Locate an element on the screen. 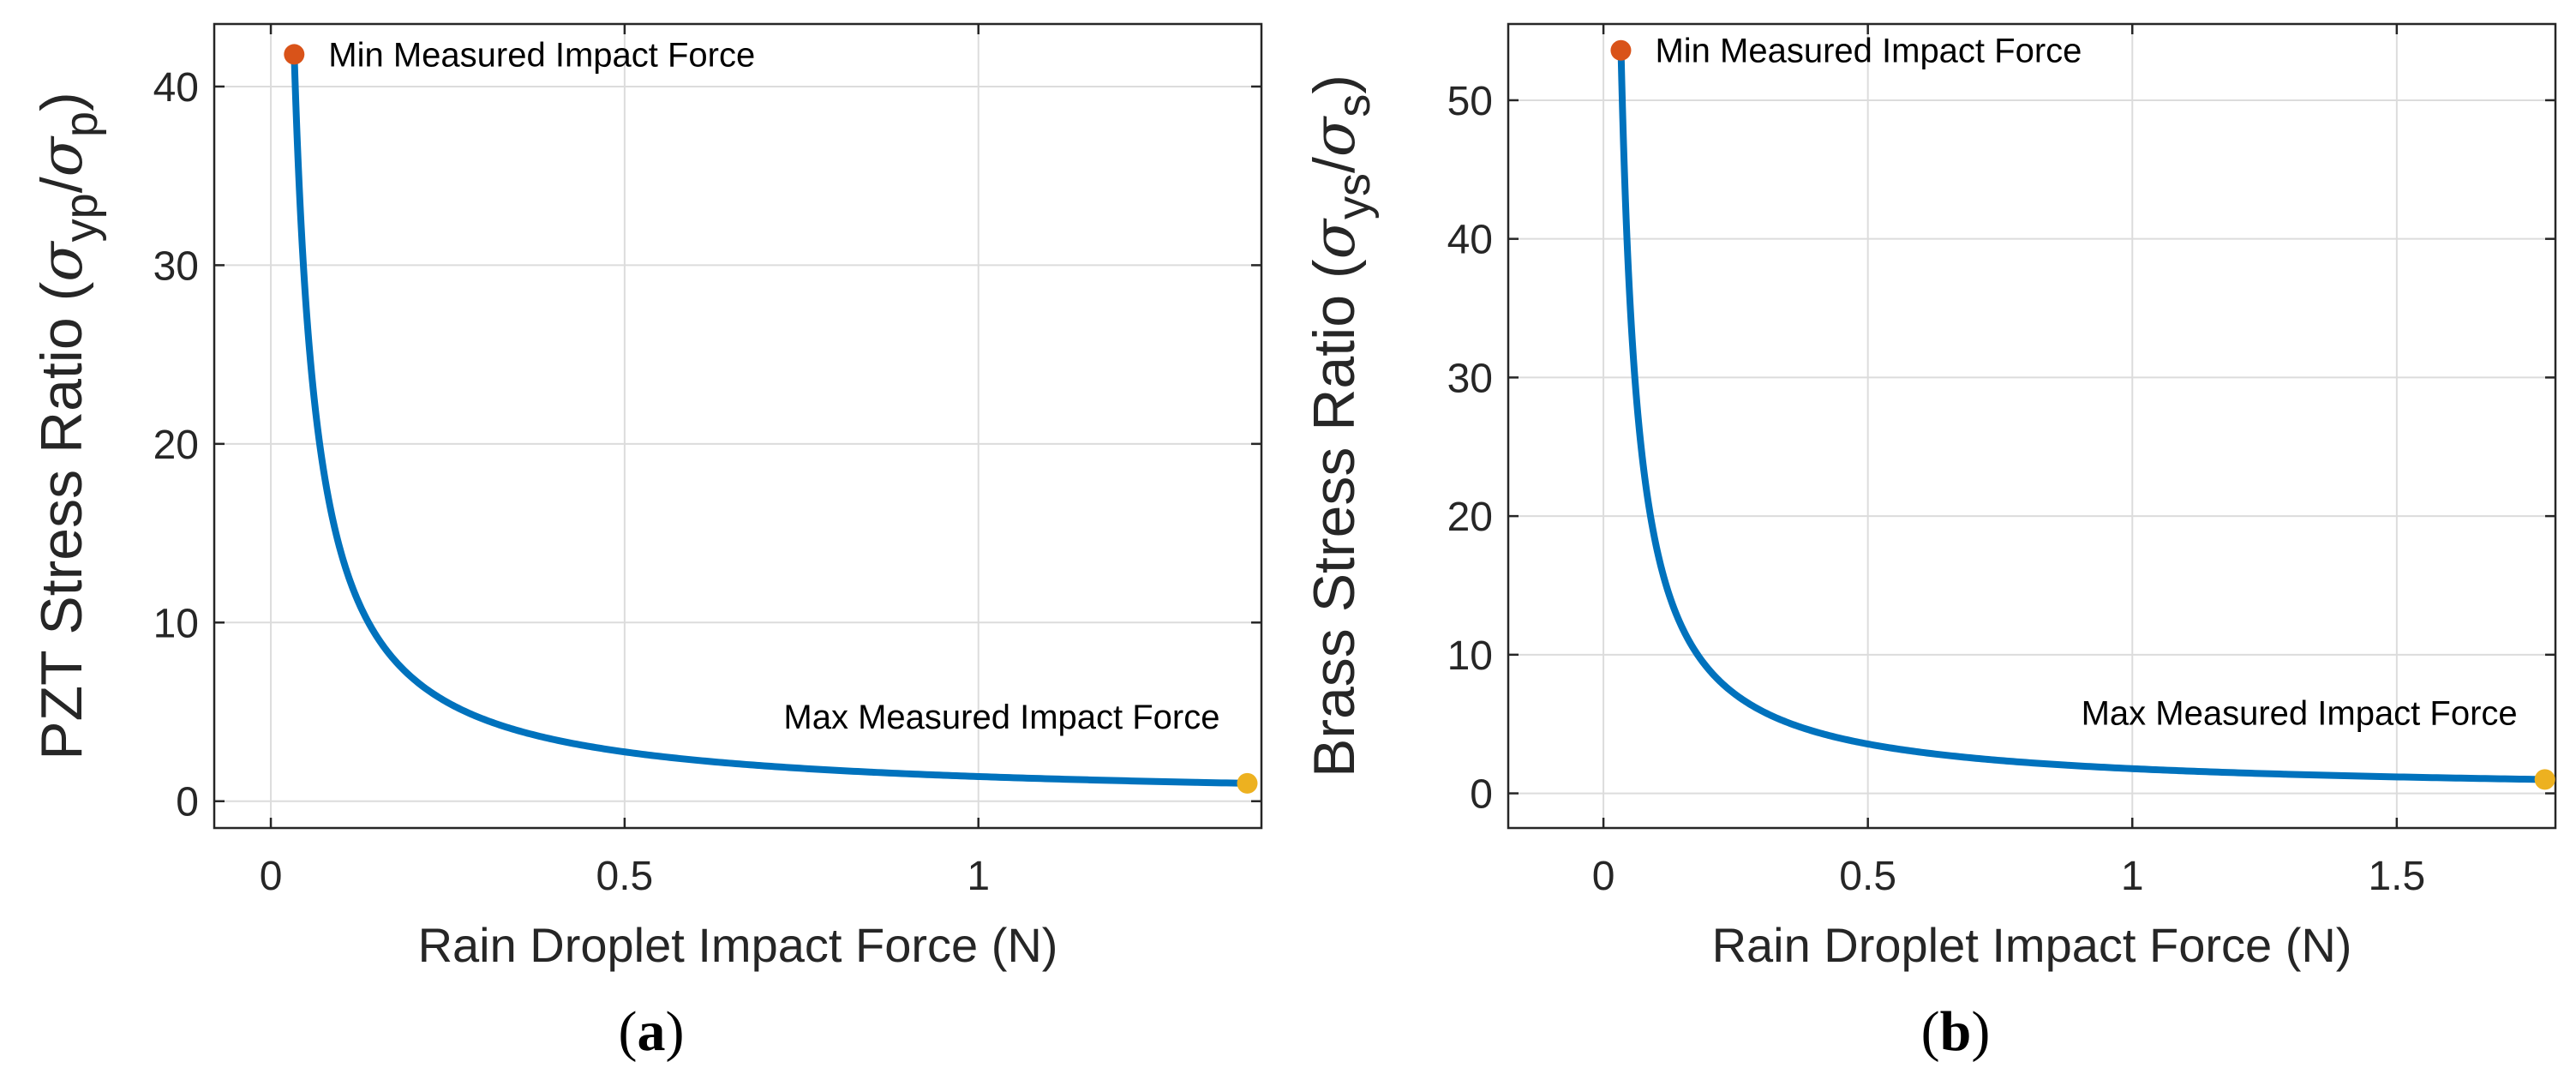  y-tick-labels: 0 10 20 30 40 50 is located at coordinates (1470, 448).